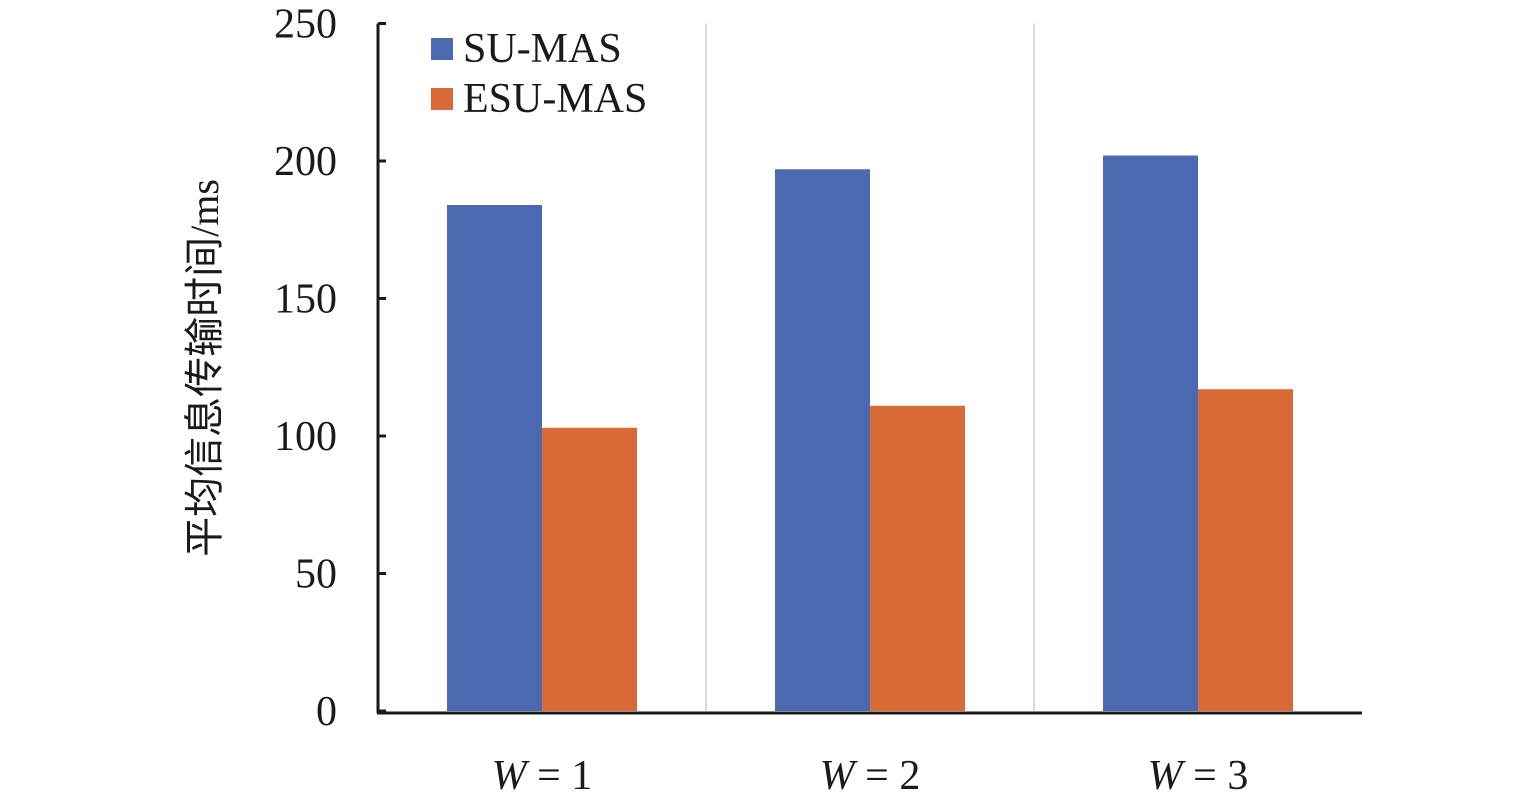 Image resolution: width=1535 pixels, height=806 pixels. What do you see at coordinates (555, 99) in the screenshot?
I see `legend-label-esu-mas: ESU-MAS` at bounding box center [555, 99].